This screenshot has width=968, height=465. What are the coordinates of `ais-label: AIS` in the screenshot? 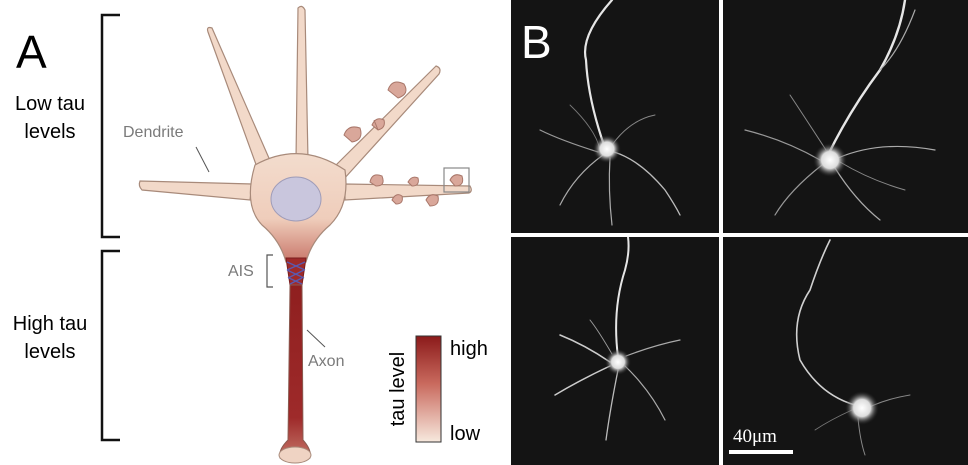 It's located at (241, 271).